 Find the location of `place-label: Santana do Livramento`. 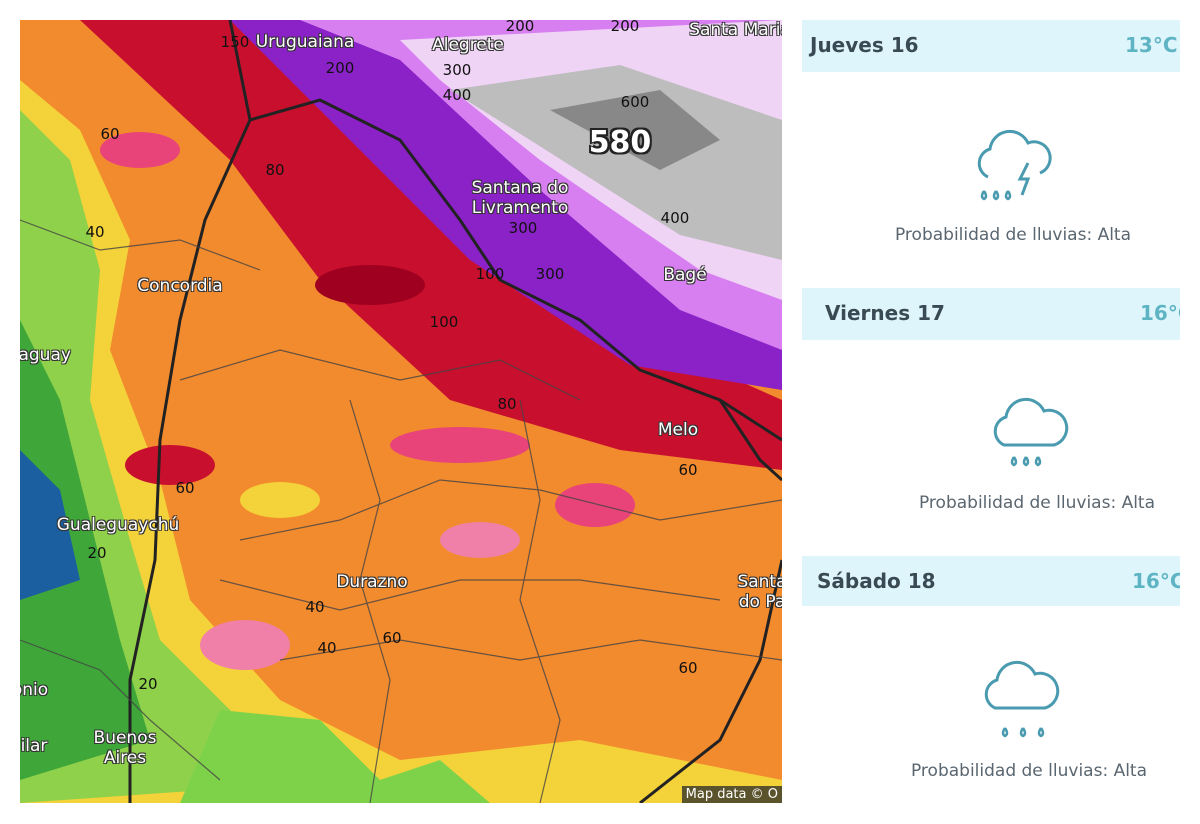

place-label: Santana do Livramento is located at coordinates (520, 198).